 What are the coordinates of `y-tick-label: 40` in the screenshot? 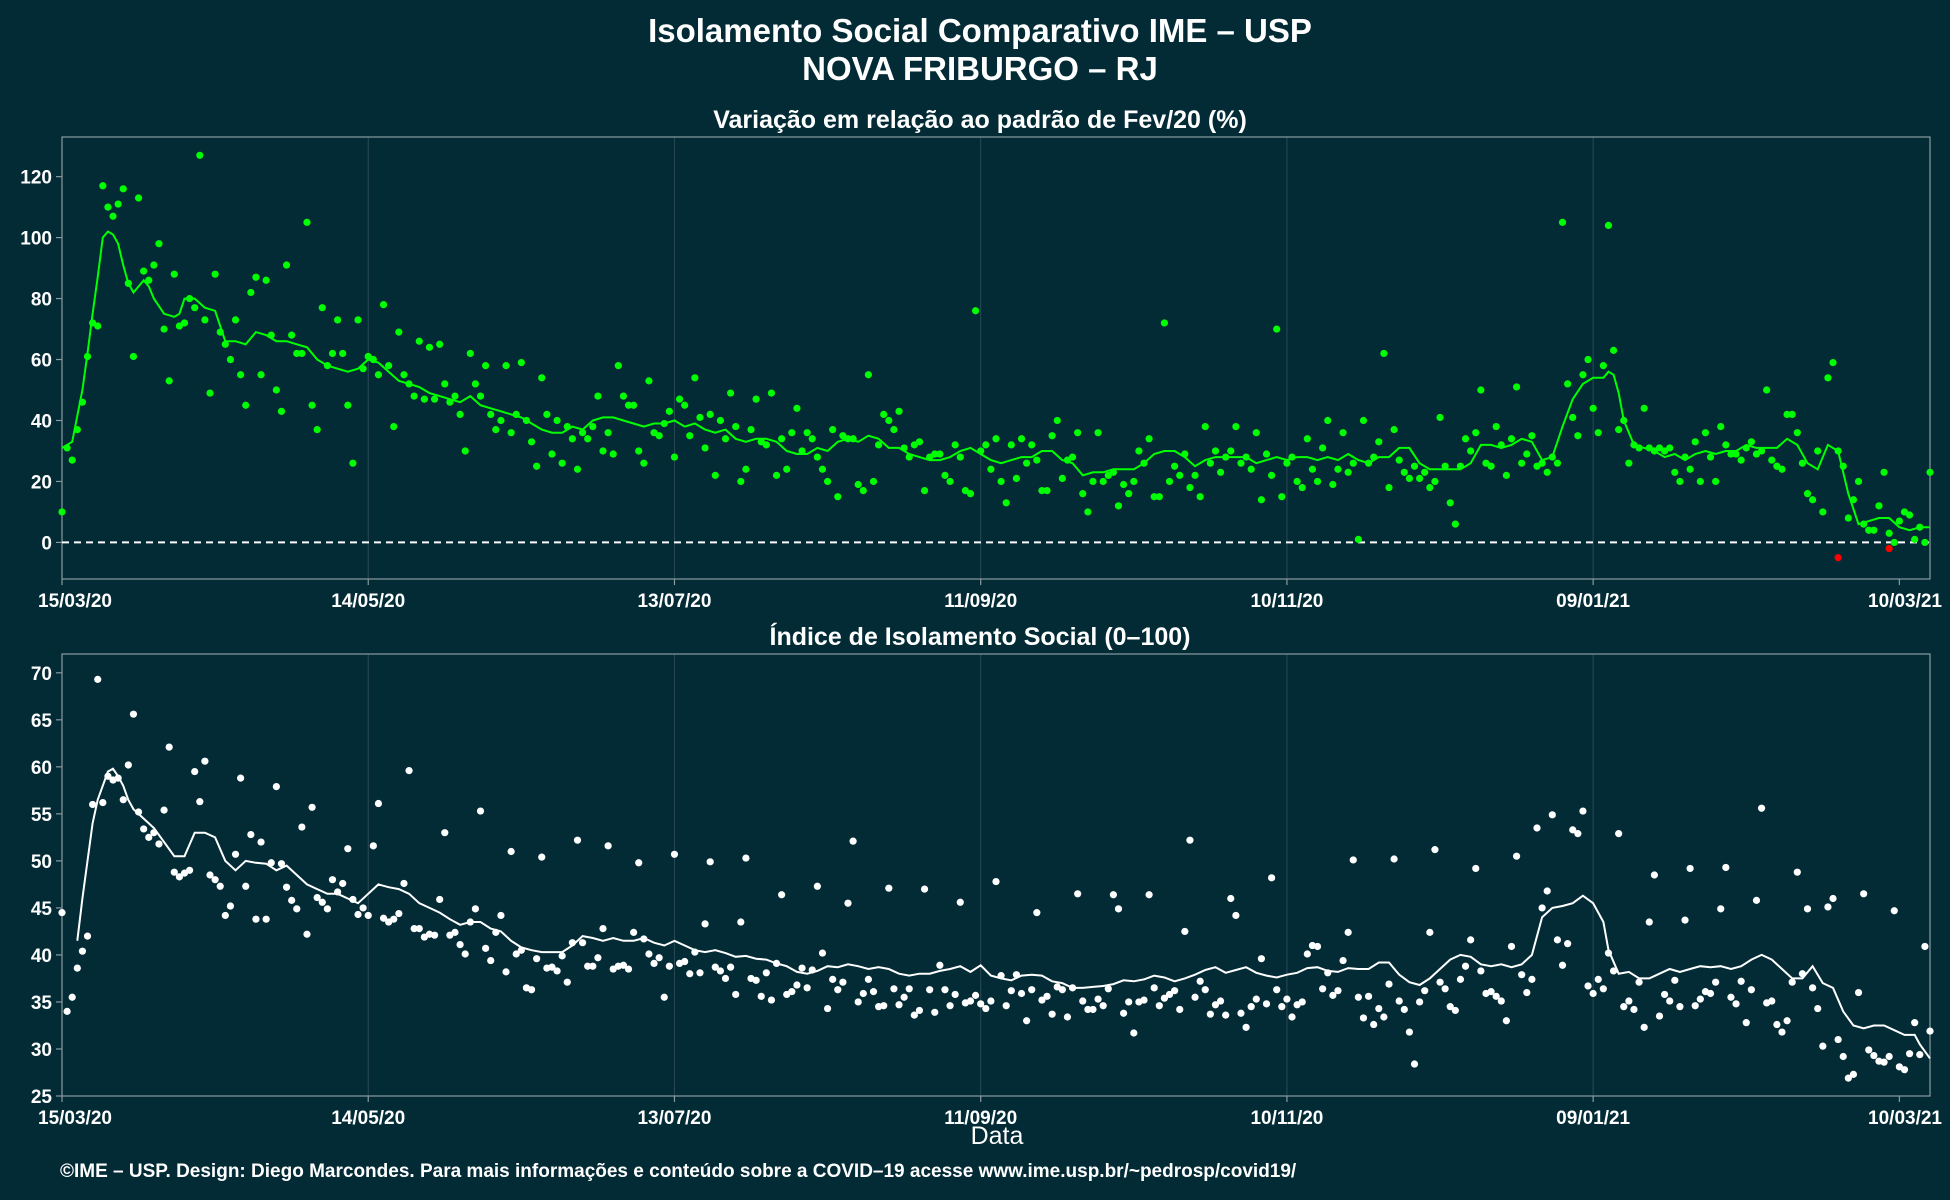 It's located at (41, 956).